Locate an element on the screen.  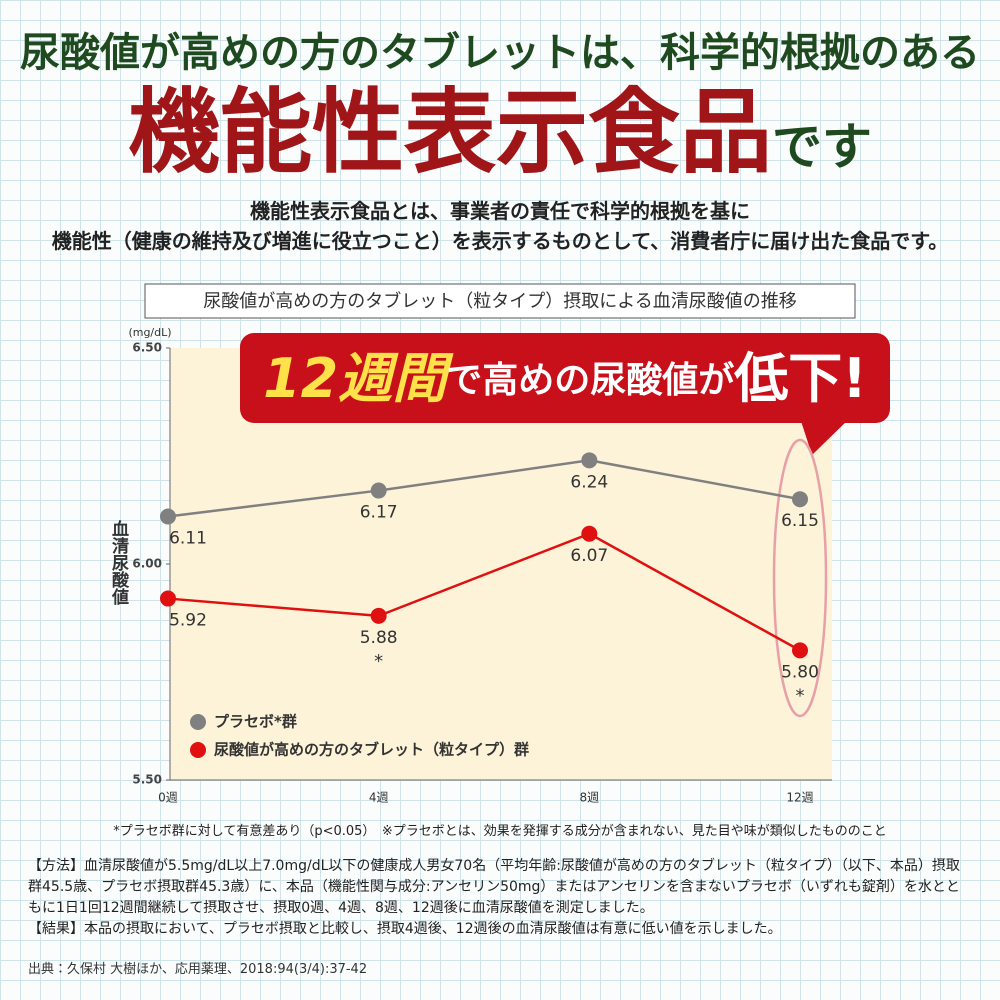
highlight-ellipse is located at coordinates (800, 578).